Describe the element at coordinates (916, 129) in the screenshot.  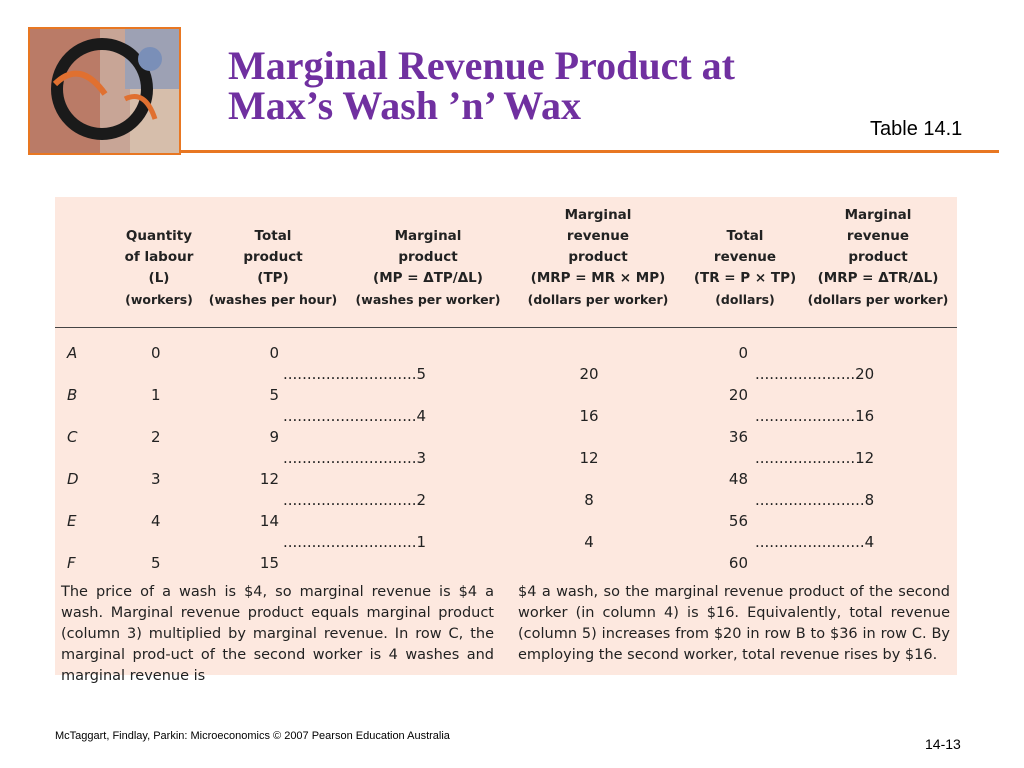
I see `table-tag: Table 14.1` at that location.